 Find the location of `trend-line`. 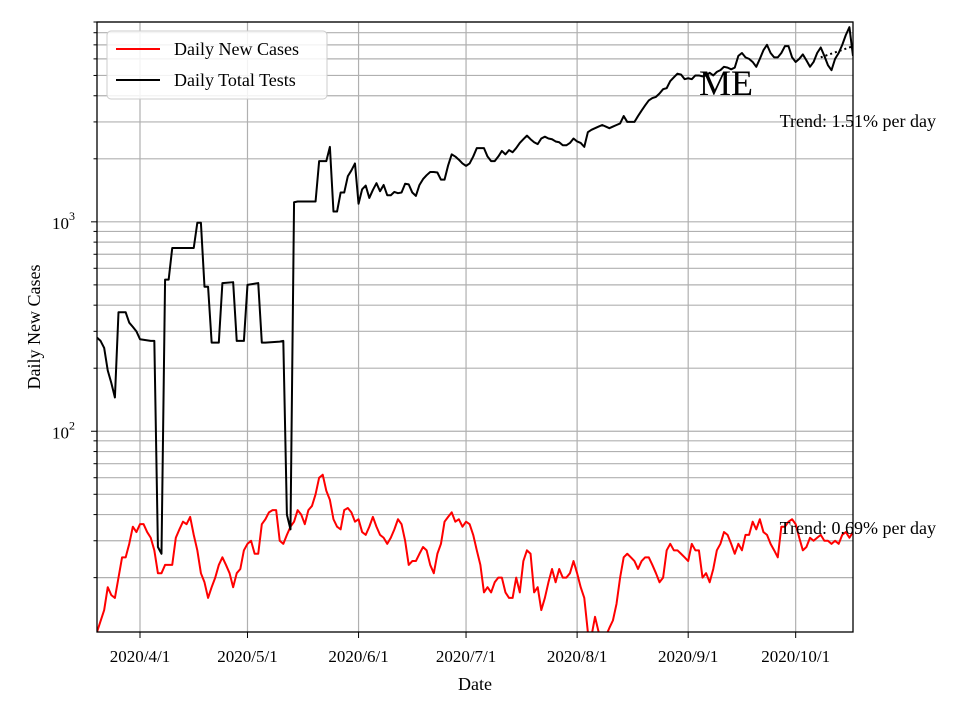

trend-line is located at coordinates (836, 52).